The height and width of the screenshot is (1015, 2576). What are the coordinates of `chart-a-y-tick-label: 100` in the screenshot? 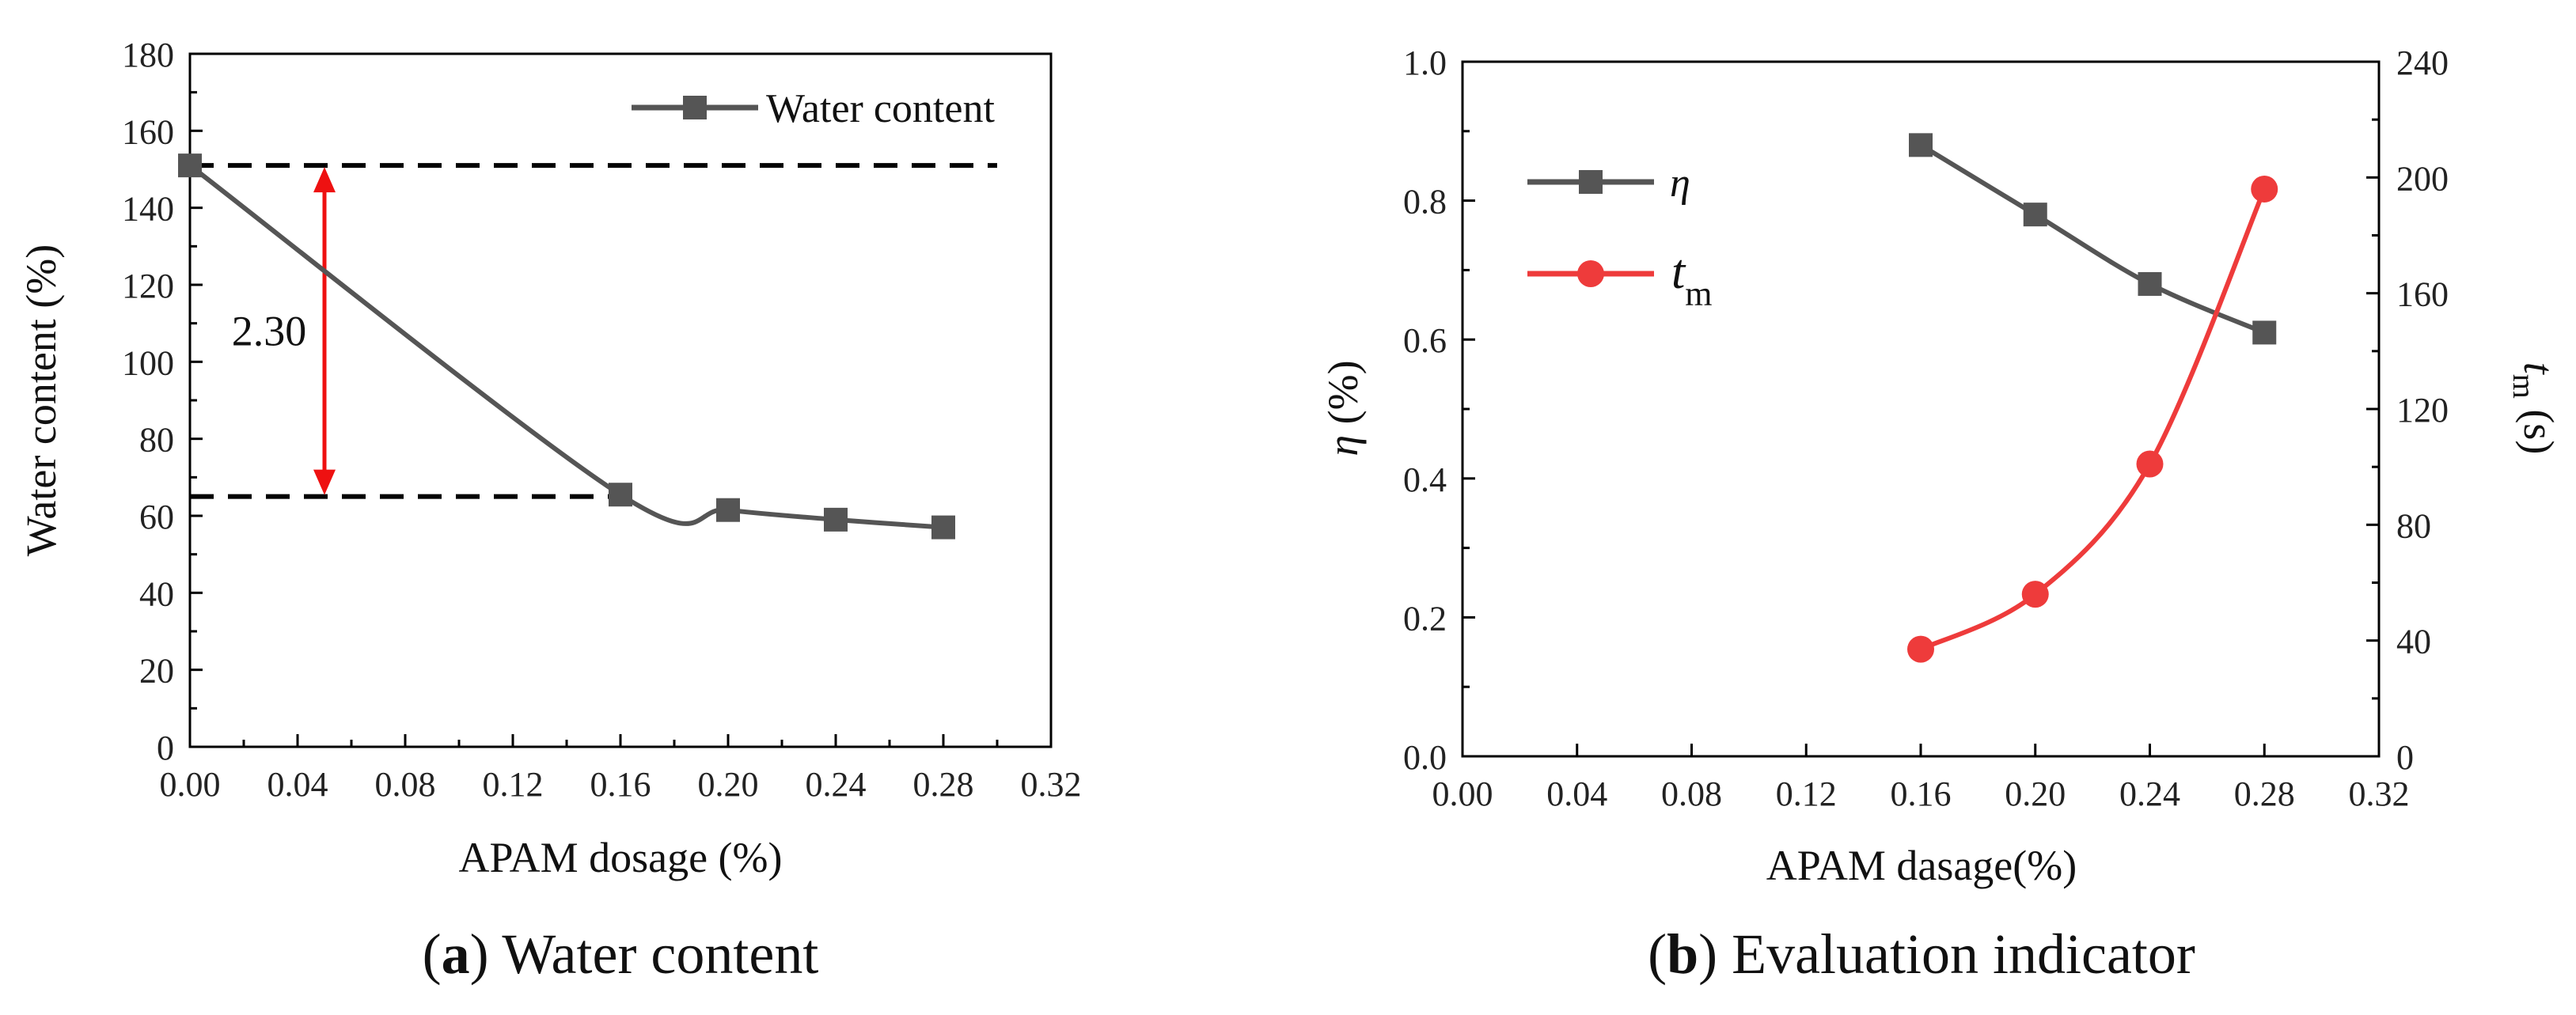 It's located at (148, 362).